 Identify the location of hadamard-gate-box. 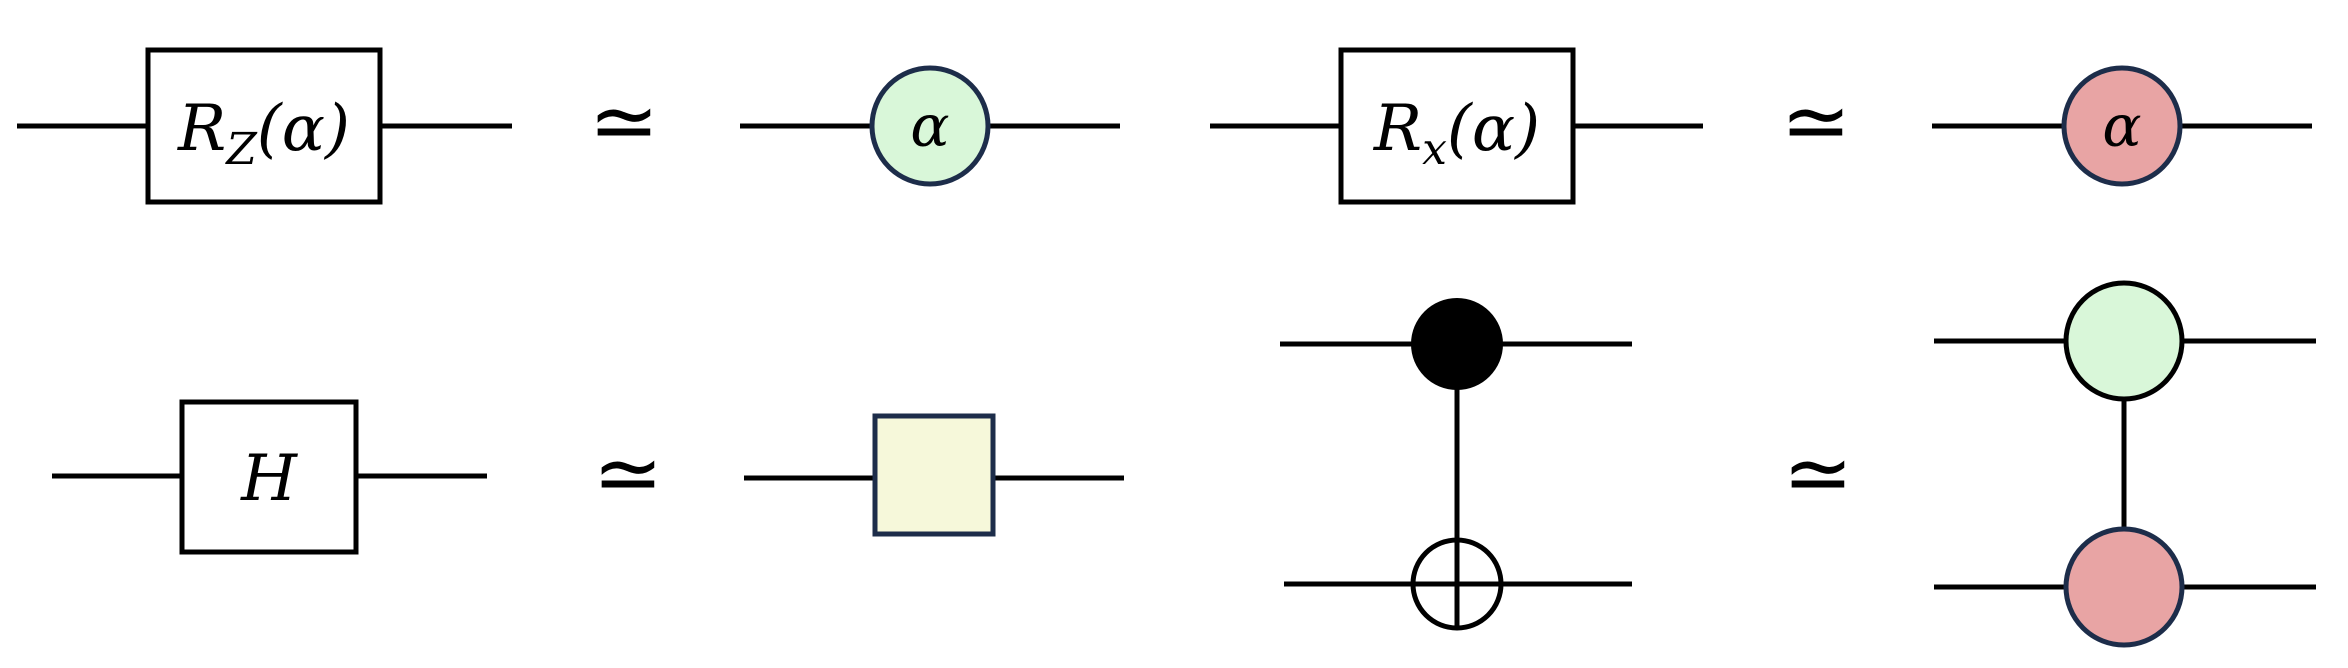
(269, 477).